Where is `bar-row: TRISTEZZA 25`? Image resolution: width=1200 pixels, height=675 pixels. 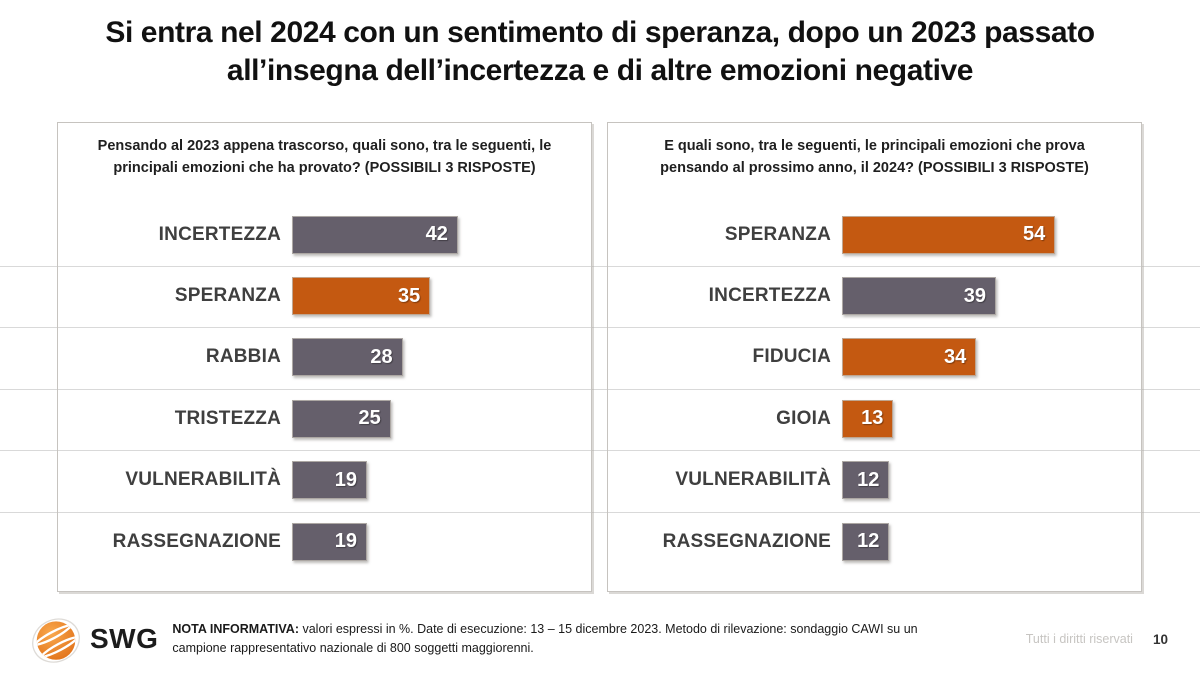 bar-row: TRISTEZZA 25 is located at coordinates (324, 418).